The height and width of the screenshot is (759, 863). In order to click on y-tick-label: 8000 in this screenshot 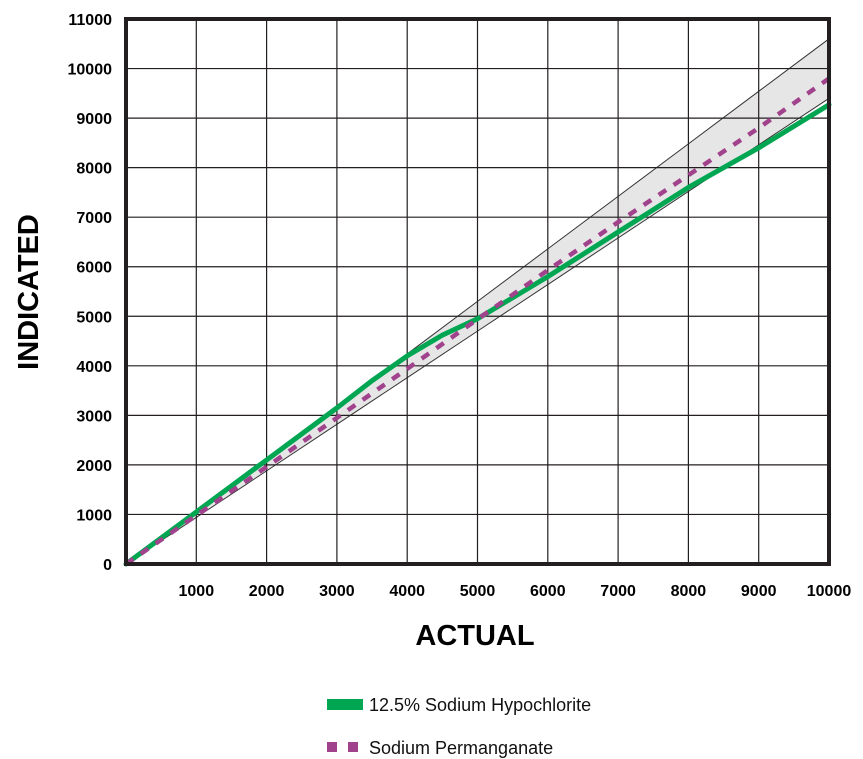, I will do `click(94, 169)`.